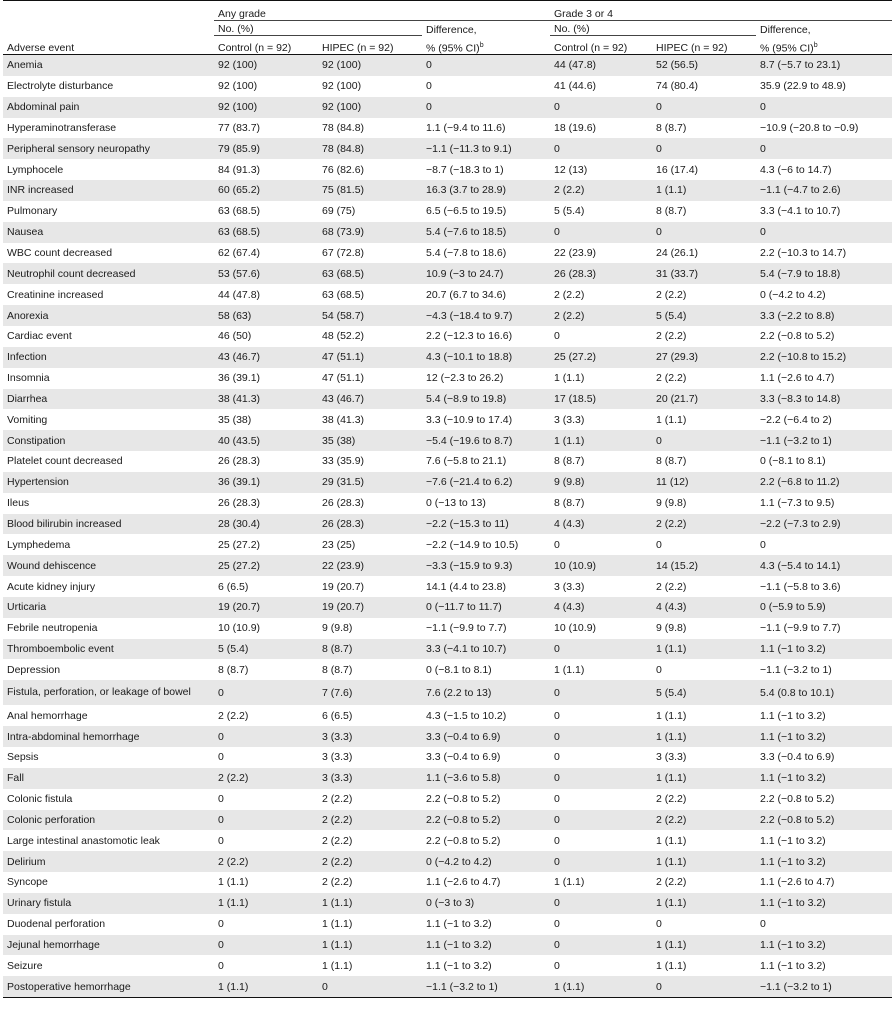 The image size is (895, 1029). Describe the element at coordinates (800, 586) in the screenshot. I see `cell-difference-g34: −1.1 (−5.8 to 3.6)` at that location.